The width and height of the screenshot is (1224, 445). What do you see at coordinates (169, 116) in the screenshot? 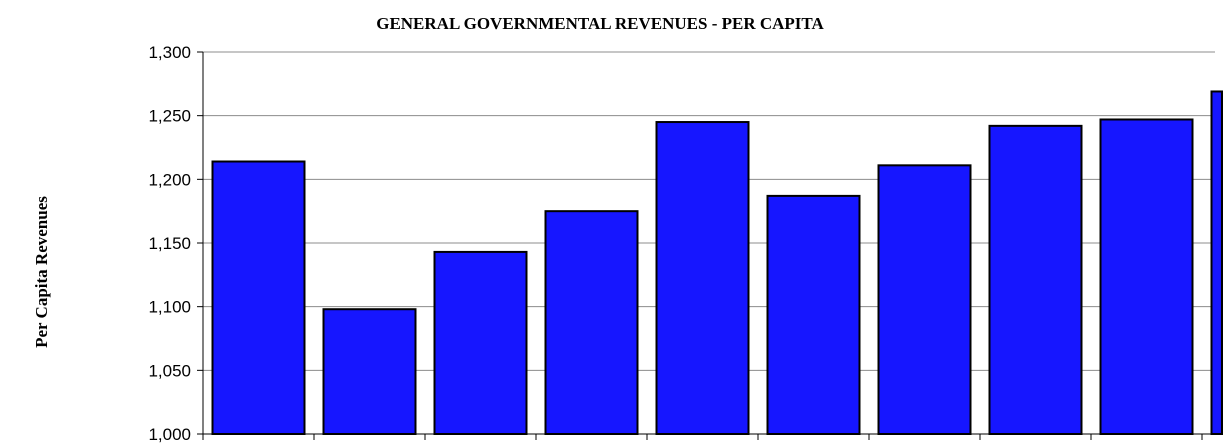
I see `y-tick-label: 1,250` at bounding box center [169, 116].